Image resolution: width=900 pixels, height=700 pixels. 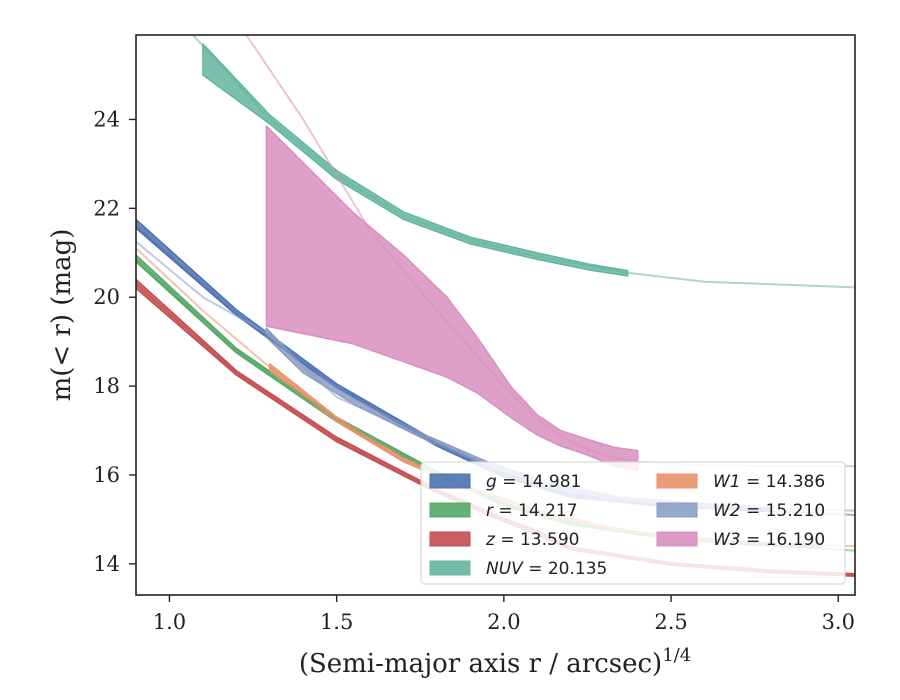 What do you see at coordinates (169, 622) in the screenshot?
I see `x-tick-label: 1.0` at bounding box center [169, 622].